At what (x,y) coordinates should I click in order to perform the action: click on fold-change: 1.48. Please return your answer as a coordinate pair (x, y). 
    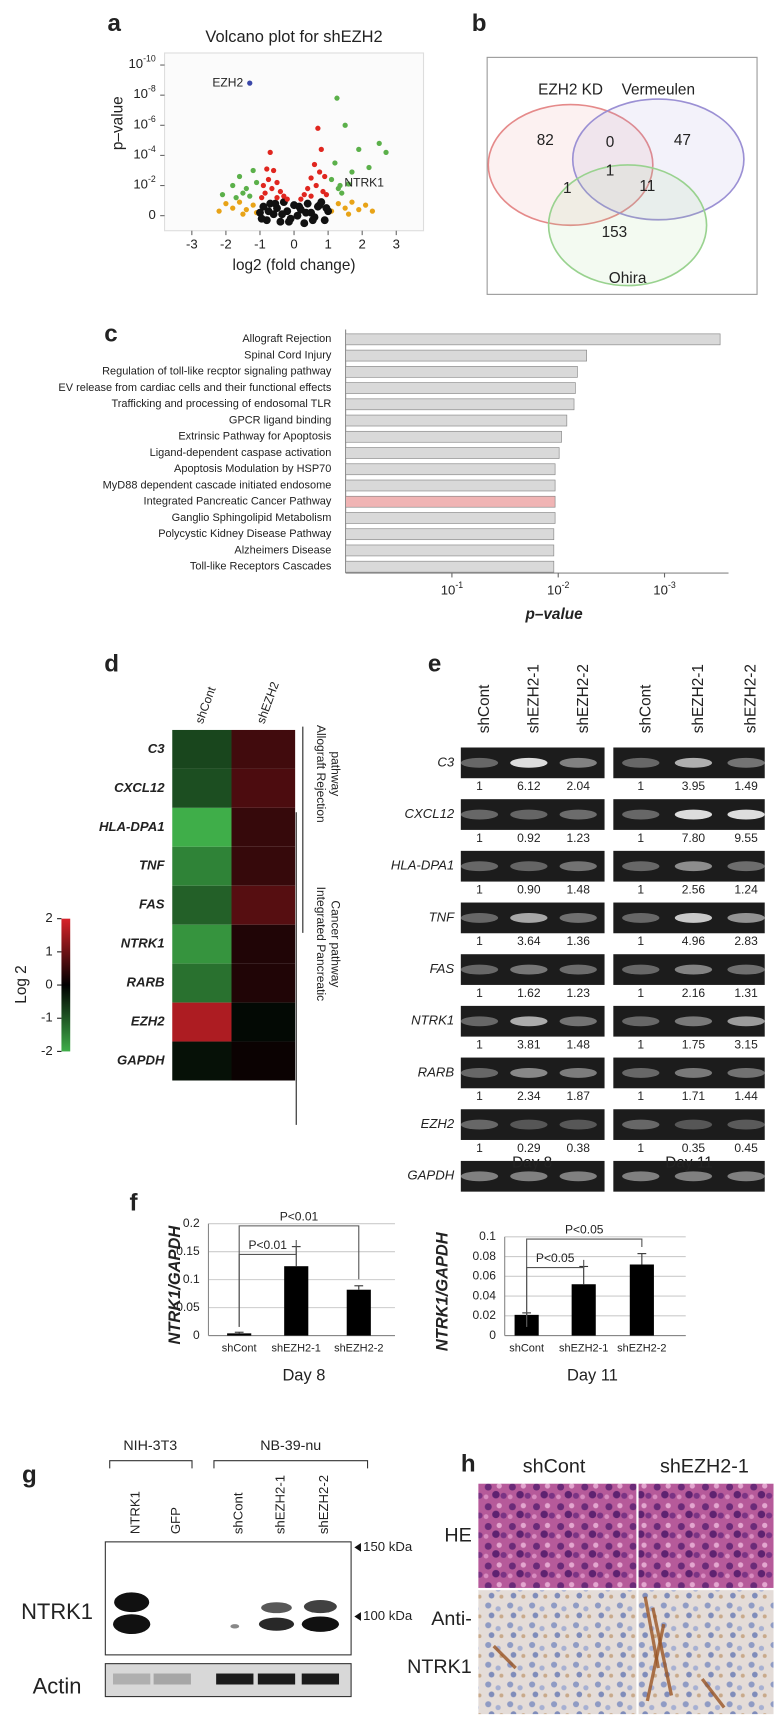
    Looking at the image, I should click on (578, 1045).